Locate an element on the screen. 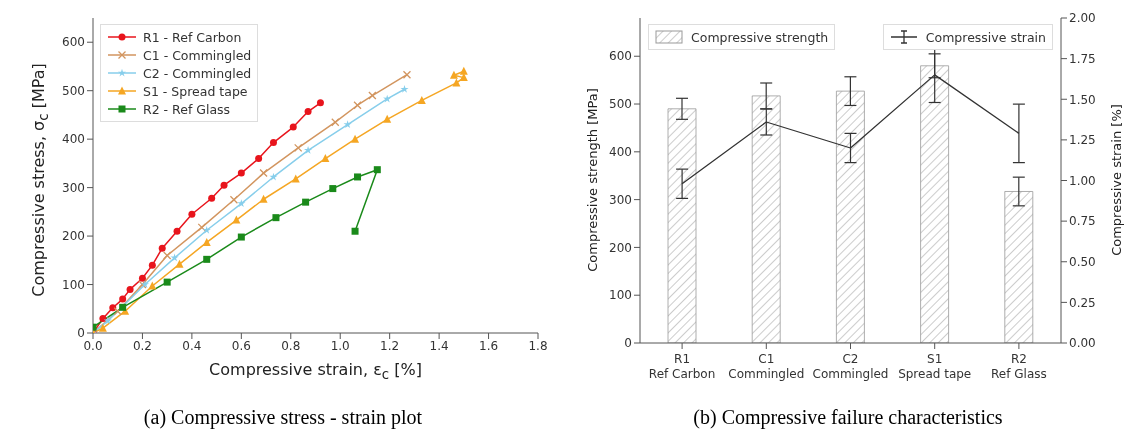 The height and width of the screenshot is (440, 1140). legend-box: Compressive strength is located at coordinates (742, 37).